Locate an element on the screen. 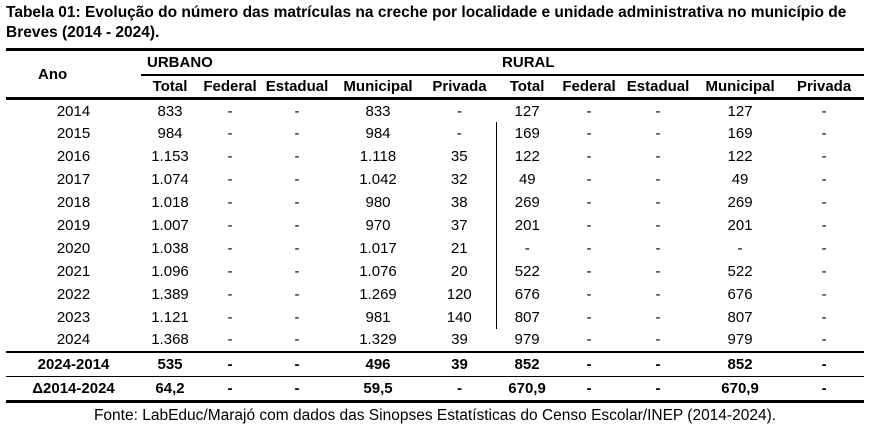 This screenshot has width=870, height=434. row-label: 2018 is located at coordinates (73, 202).